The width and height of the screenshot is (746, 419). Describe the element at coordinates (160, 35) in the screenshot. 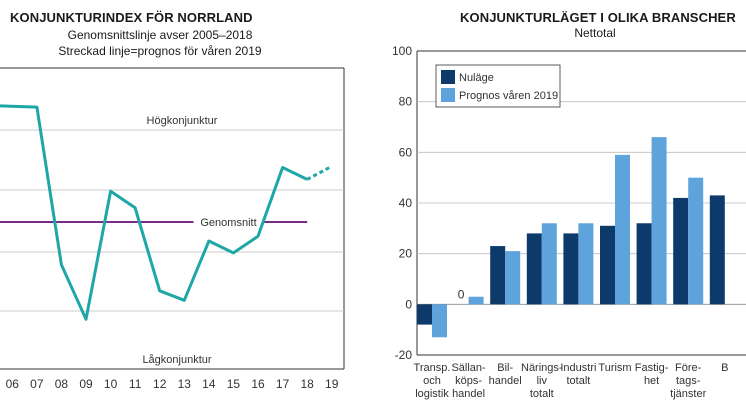

I see `line-chart-subtitle-1: Genomsnittslinje avser 2005–2018` at that location.